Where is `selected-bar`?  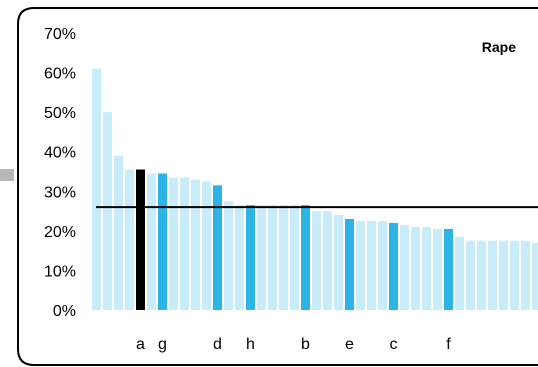
selected-bar is located at coordinates (140, 239).